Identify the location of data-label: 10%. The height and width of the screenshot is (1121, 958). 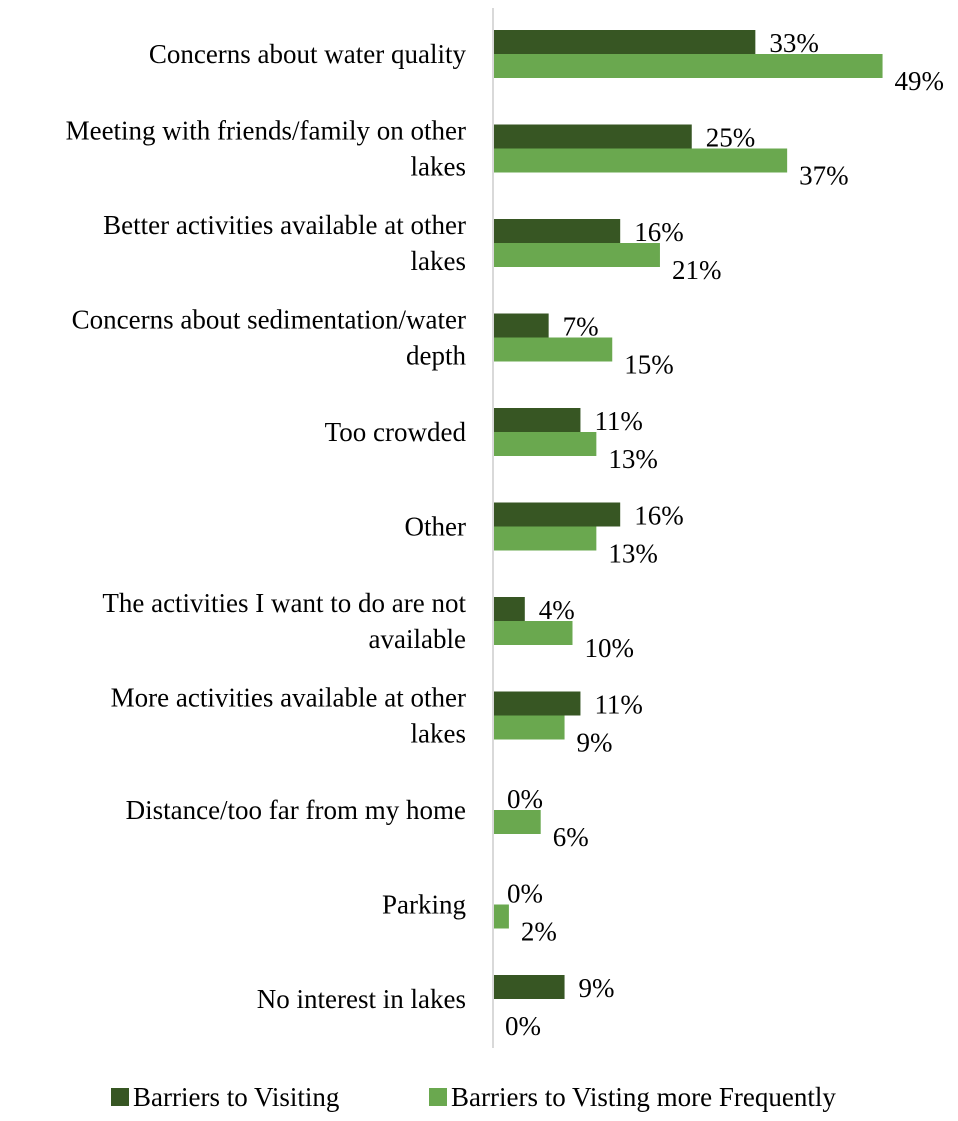
(610, 648).